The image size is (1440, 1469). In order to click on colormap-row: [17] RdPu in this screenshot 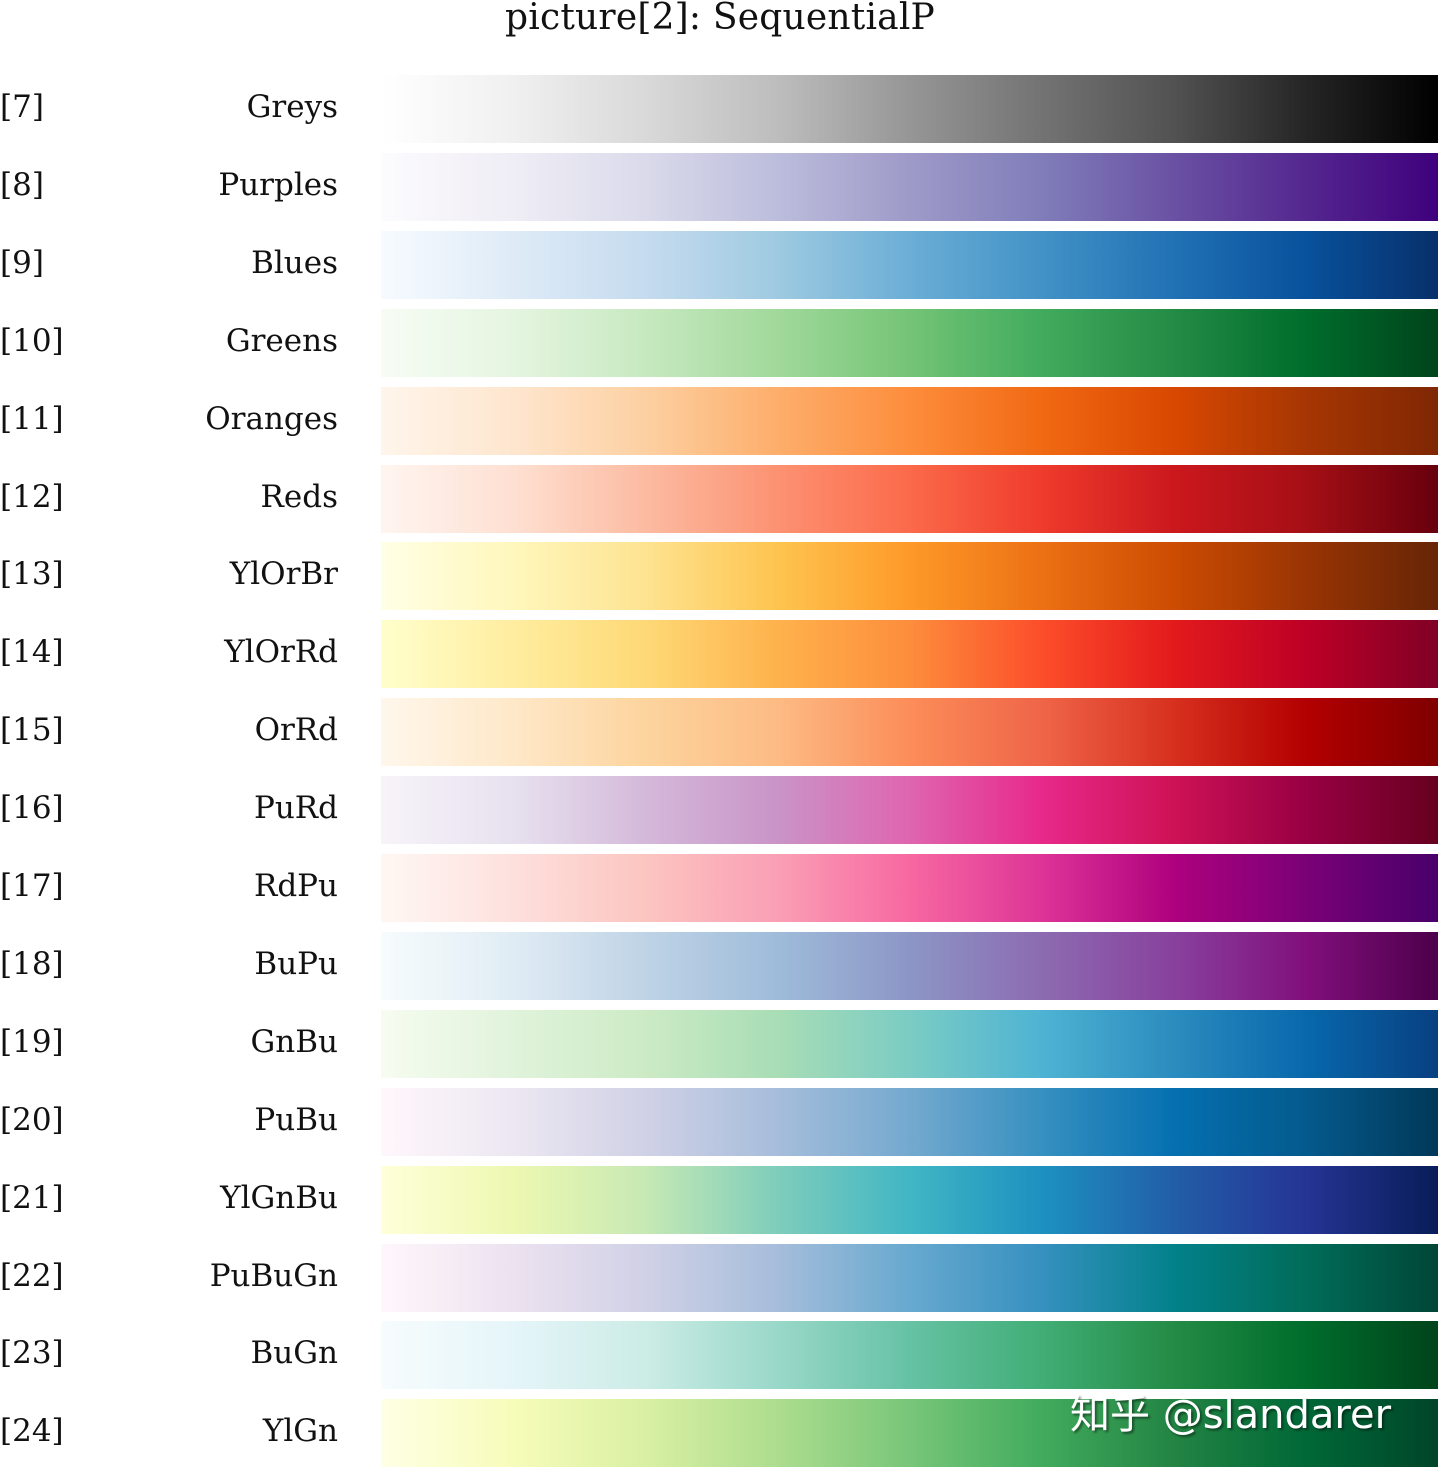, I will do `click(720, 888)`.